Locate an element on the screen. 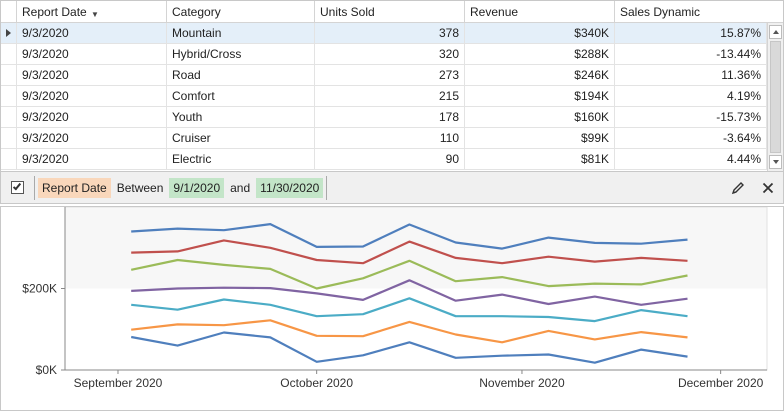  cell-units-sold: 90 is located at coordinates (390, 159).